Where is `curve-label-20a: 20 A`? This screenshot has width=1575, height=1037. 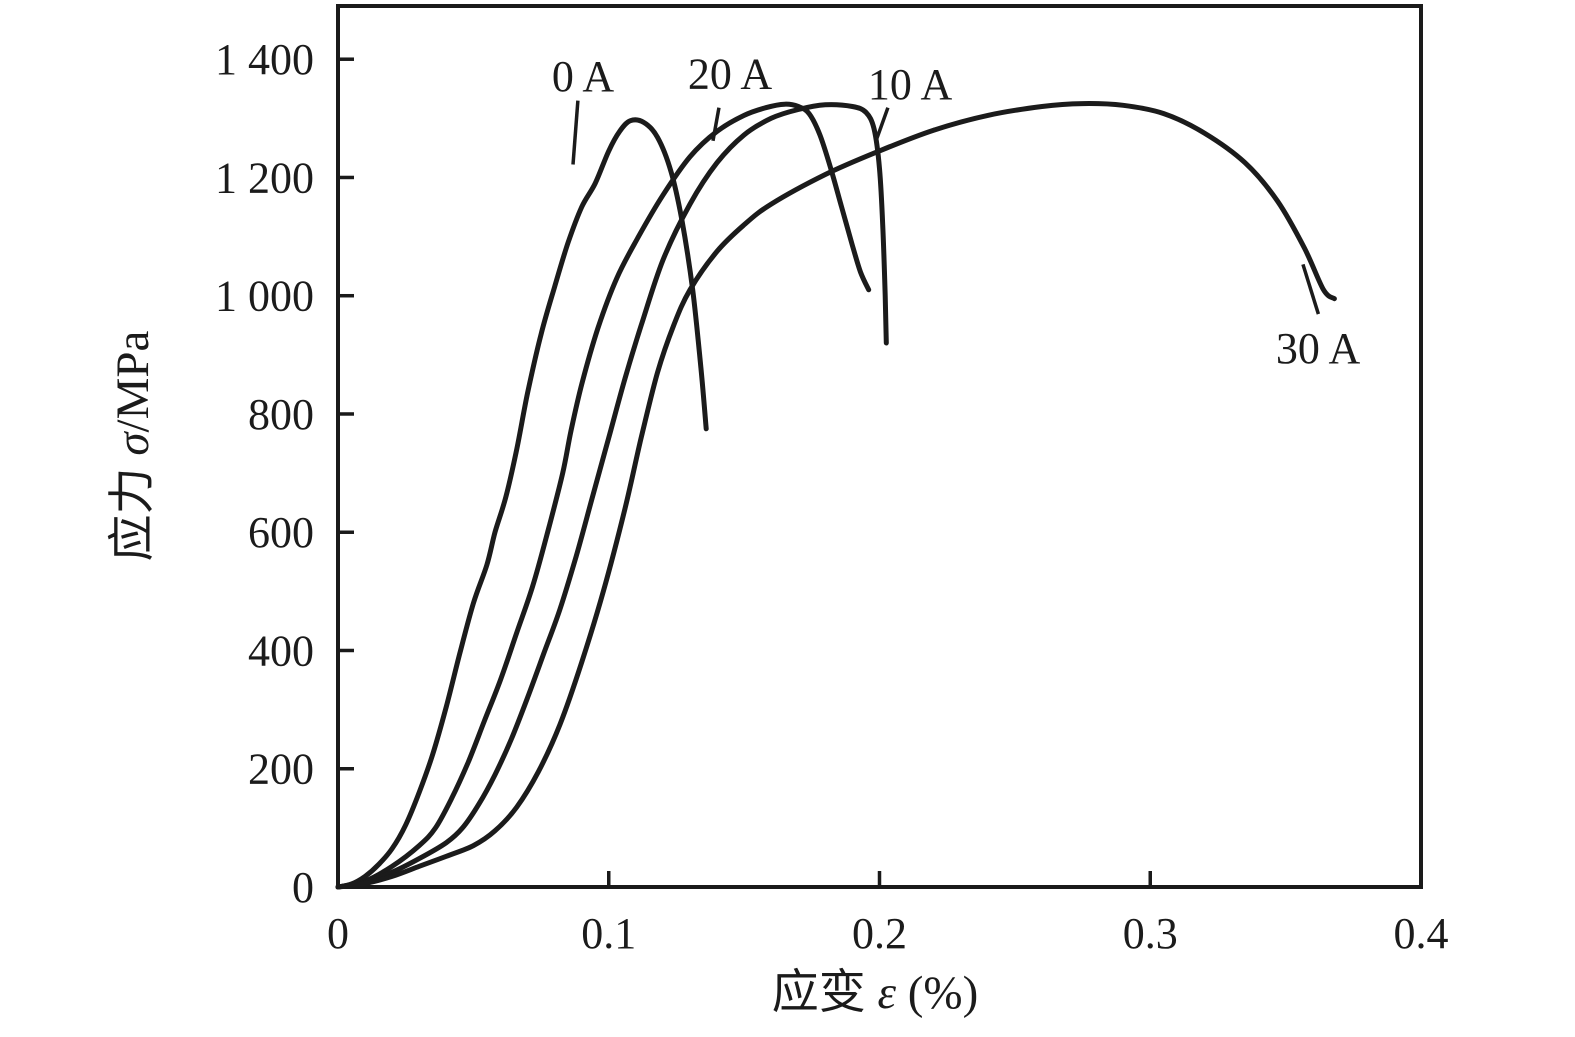
curve-label-20a: 20 A is located at coordinates (730, 73).